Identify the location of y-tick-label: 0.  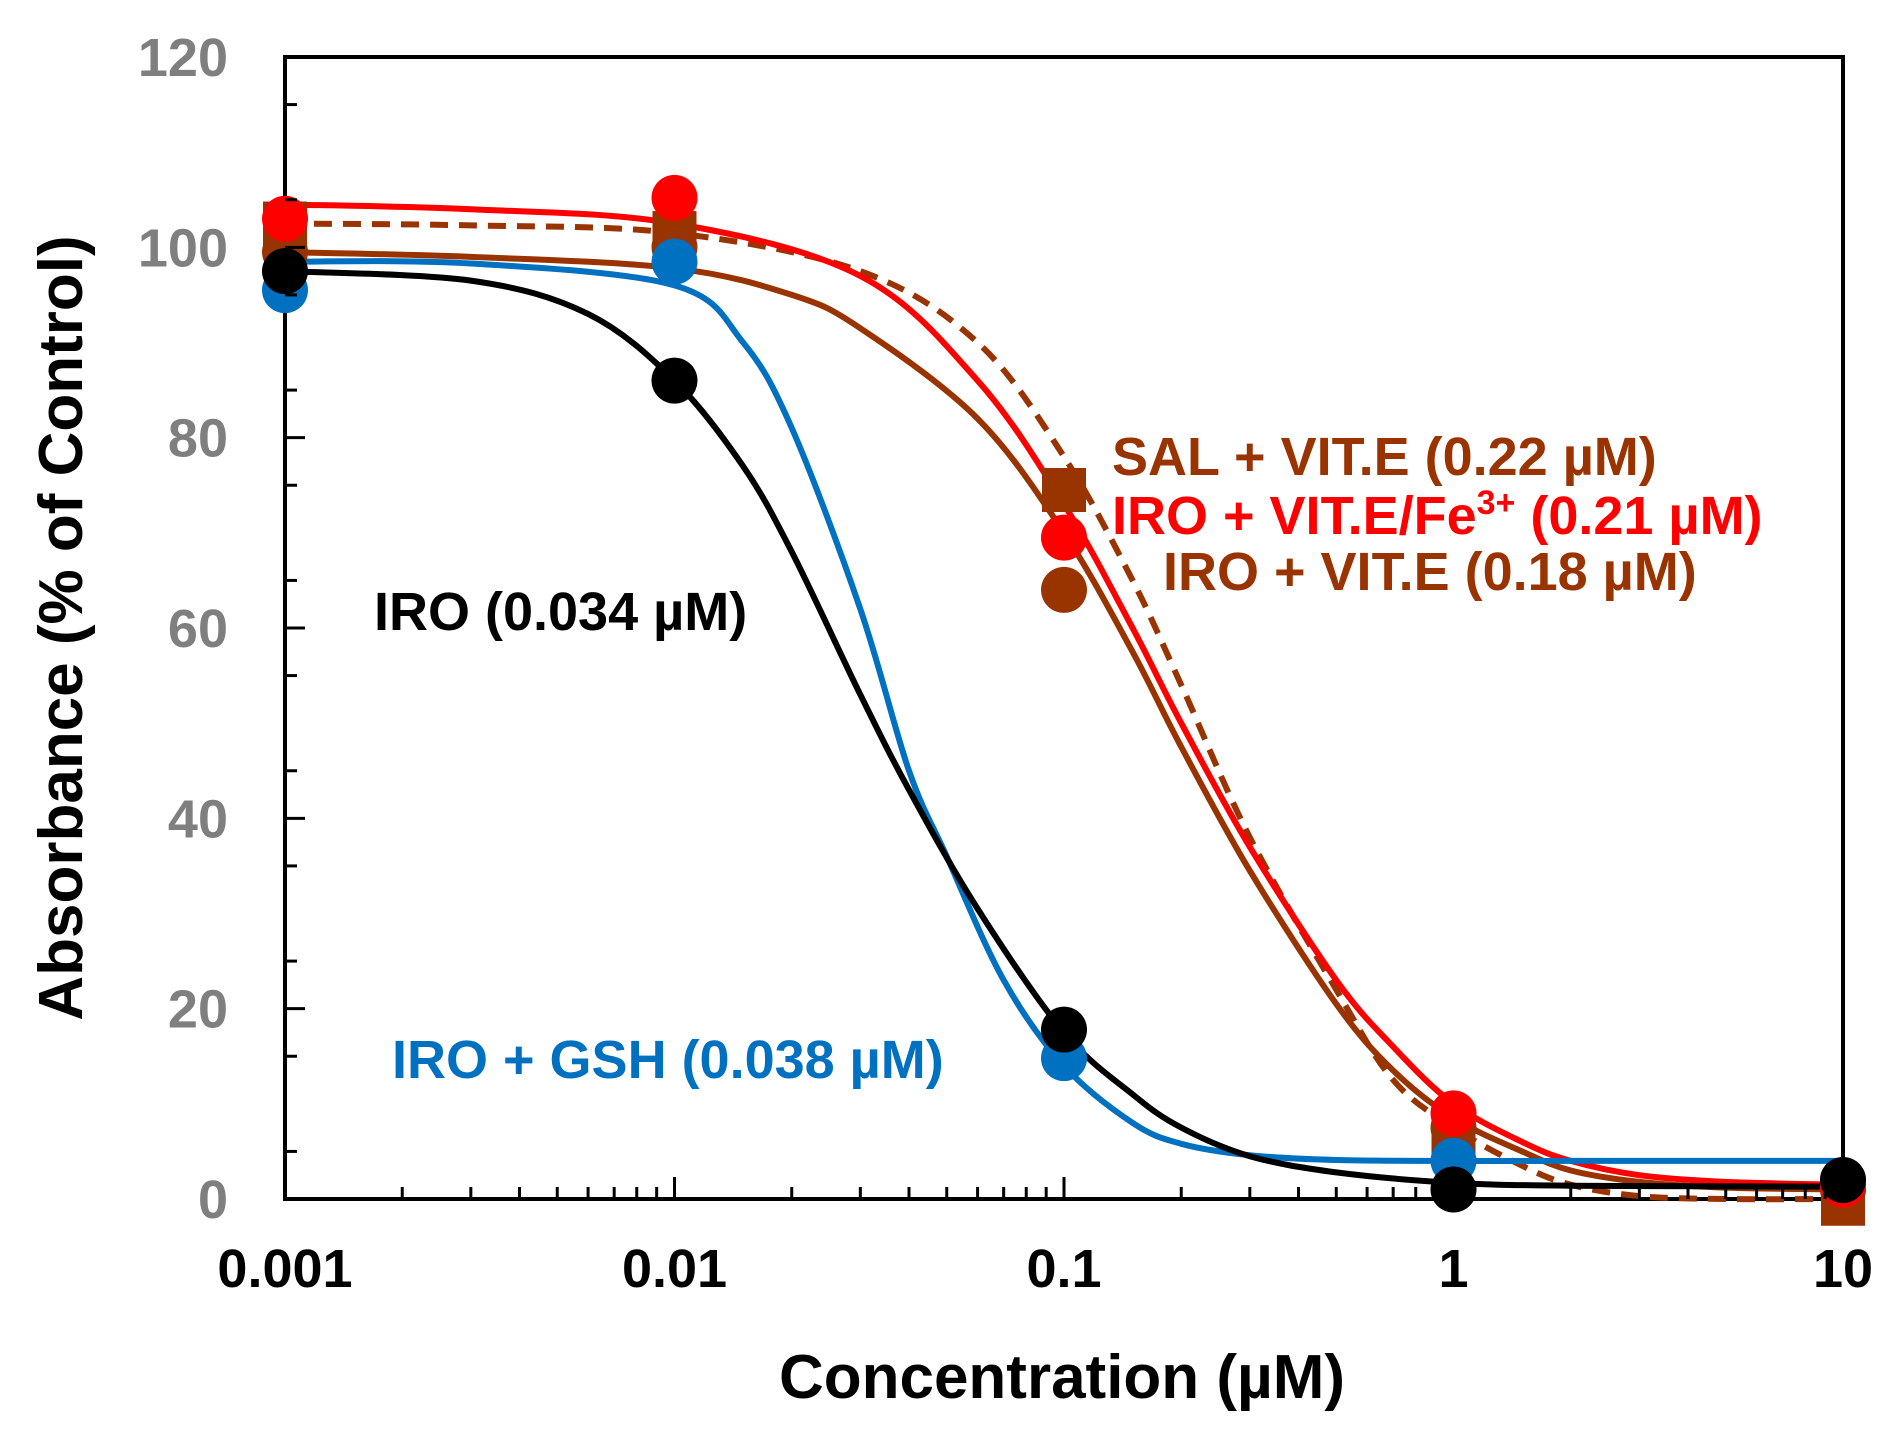
(213, 1200).